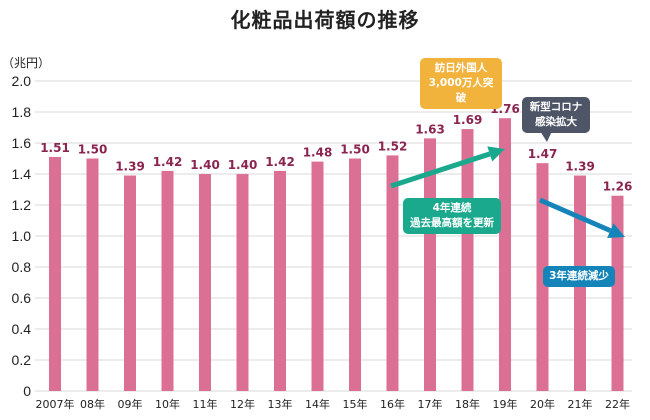 The image size is (650, 420). What do you see at coordinates (505, 404) in the screenshot?
I see `x-tick-label: 19年` at bounding box center [505, 404].